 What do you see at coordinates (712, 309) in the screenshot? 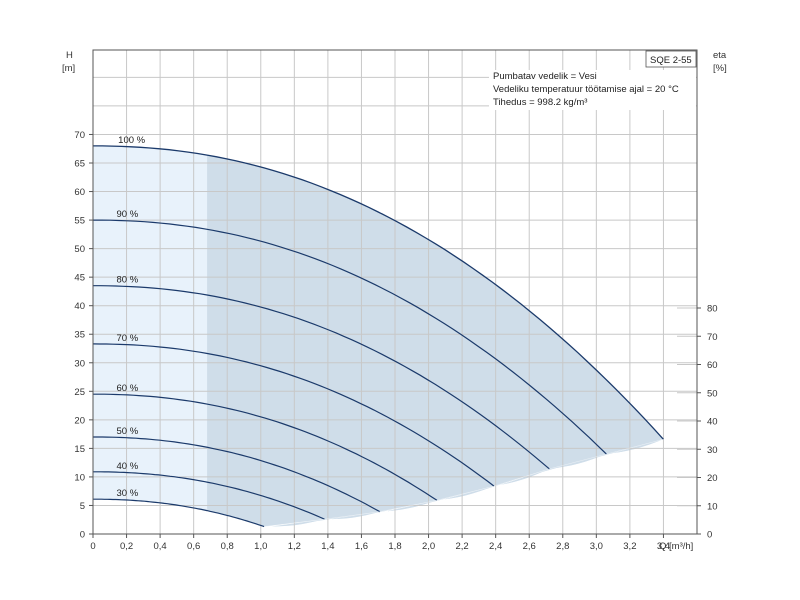
I see `y-right-tick-label-8: 80` at bounding box center [712, 309].